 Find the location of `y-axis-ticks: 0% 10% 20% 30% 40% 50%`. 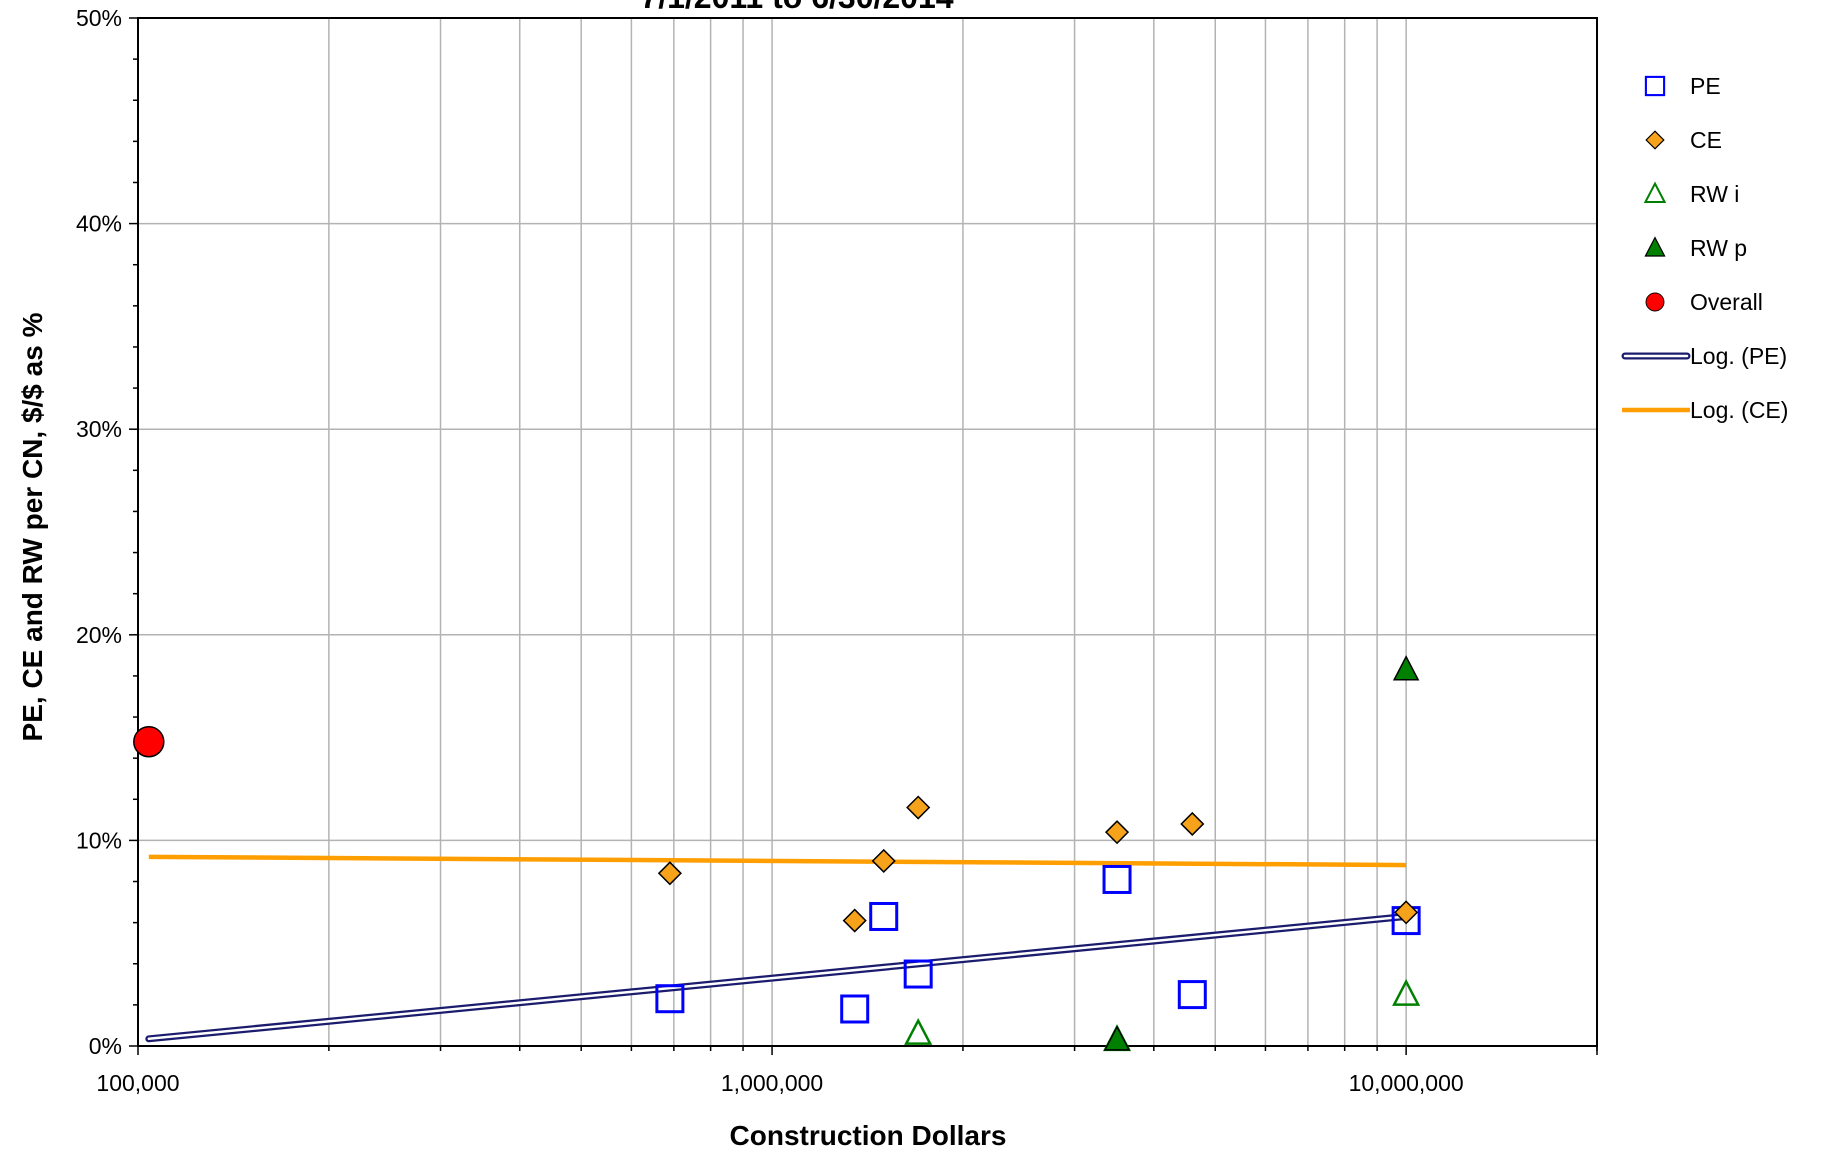

y-axis-ticks: 0% 10% 20% 30% 40% 50% is located at coordinates (107, 532).